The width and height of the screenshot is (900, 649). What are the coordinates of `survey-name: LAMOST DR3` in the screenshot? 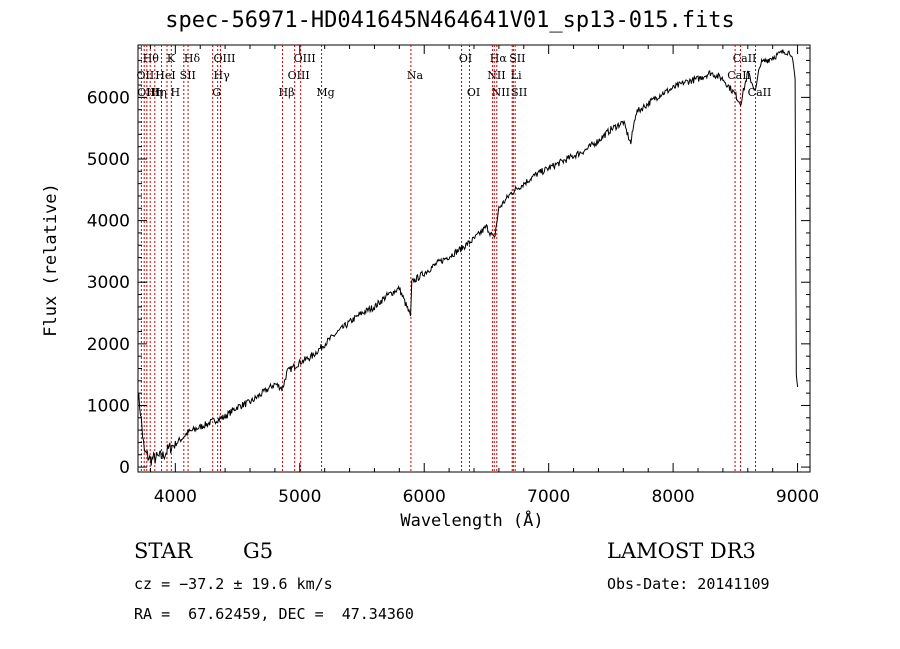 It's located at (681, 551).